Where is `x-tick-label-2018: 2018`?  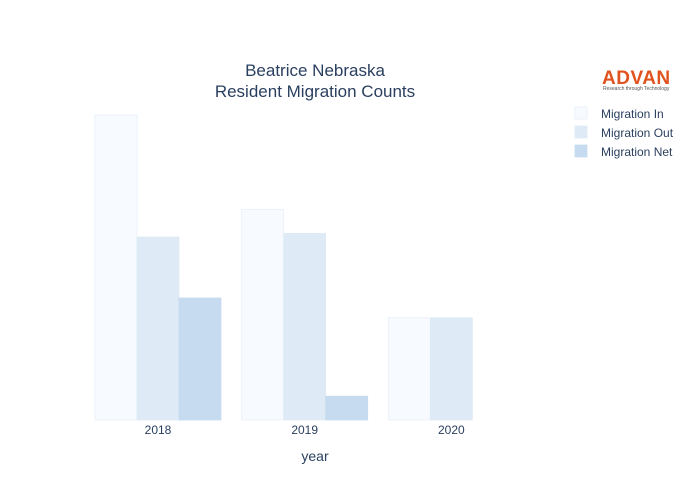
x-tick-label-2018: 2018 is located at coordinates (158, 430).